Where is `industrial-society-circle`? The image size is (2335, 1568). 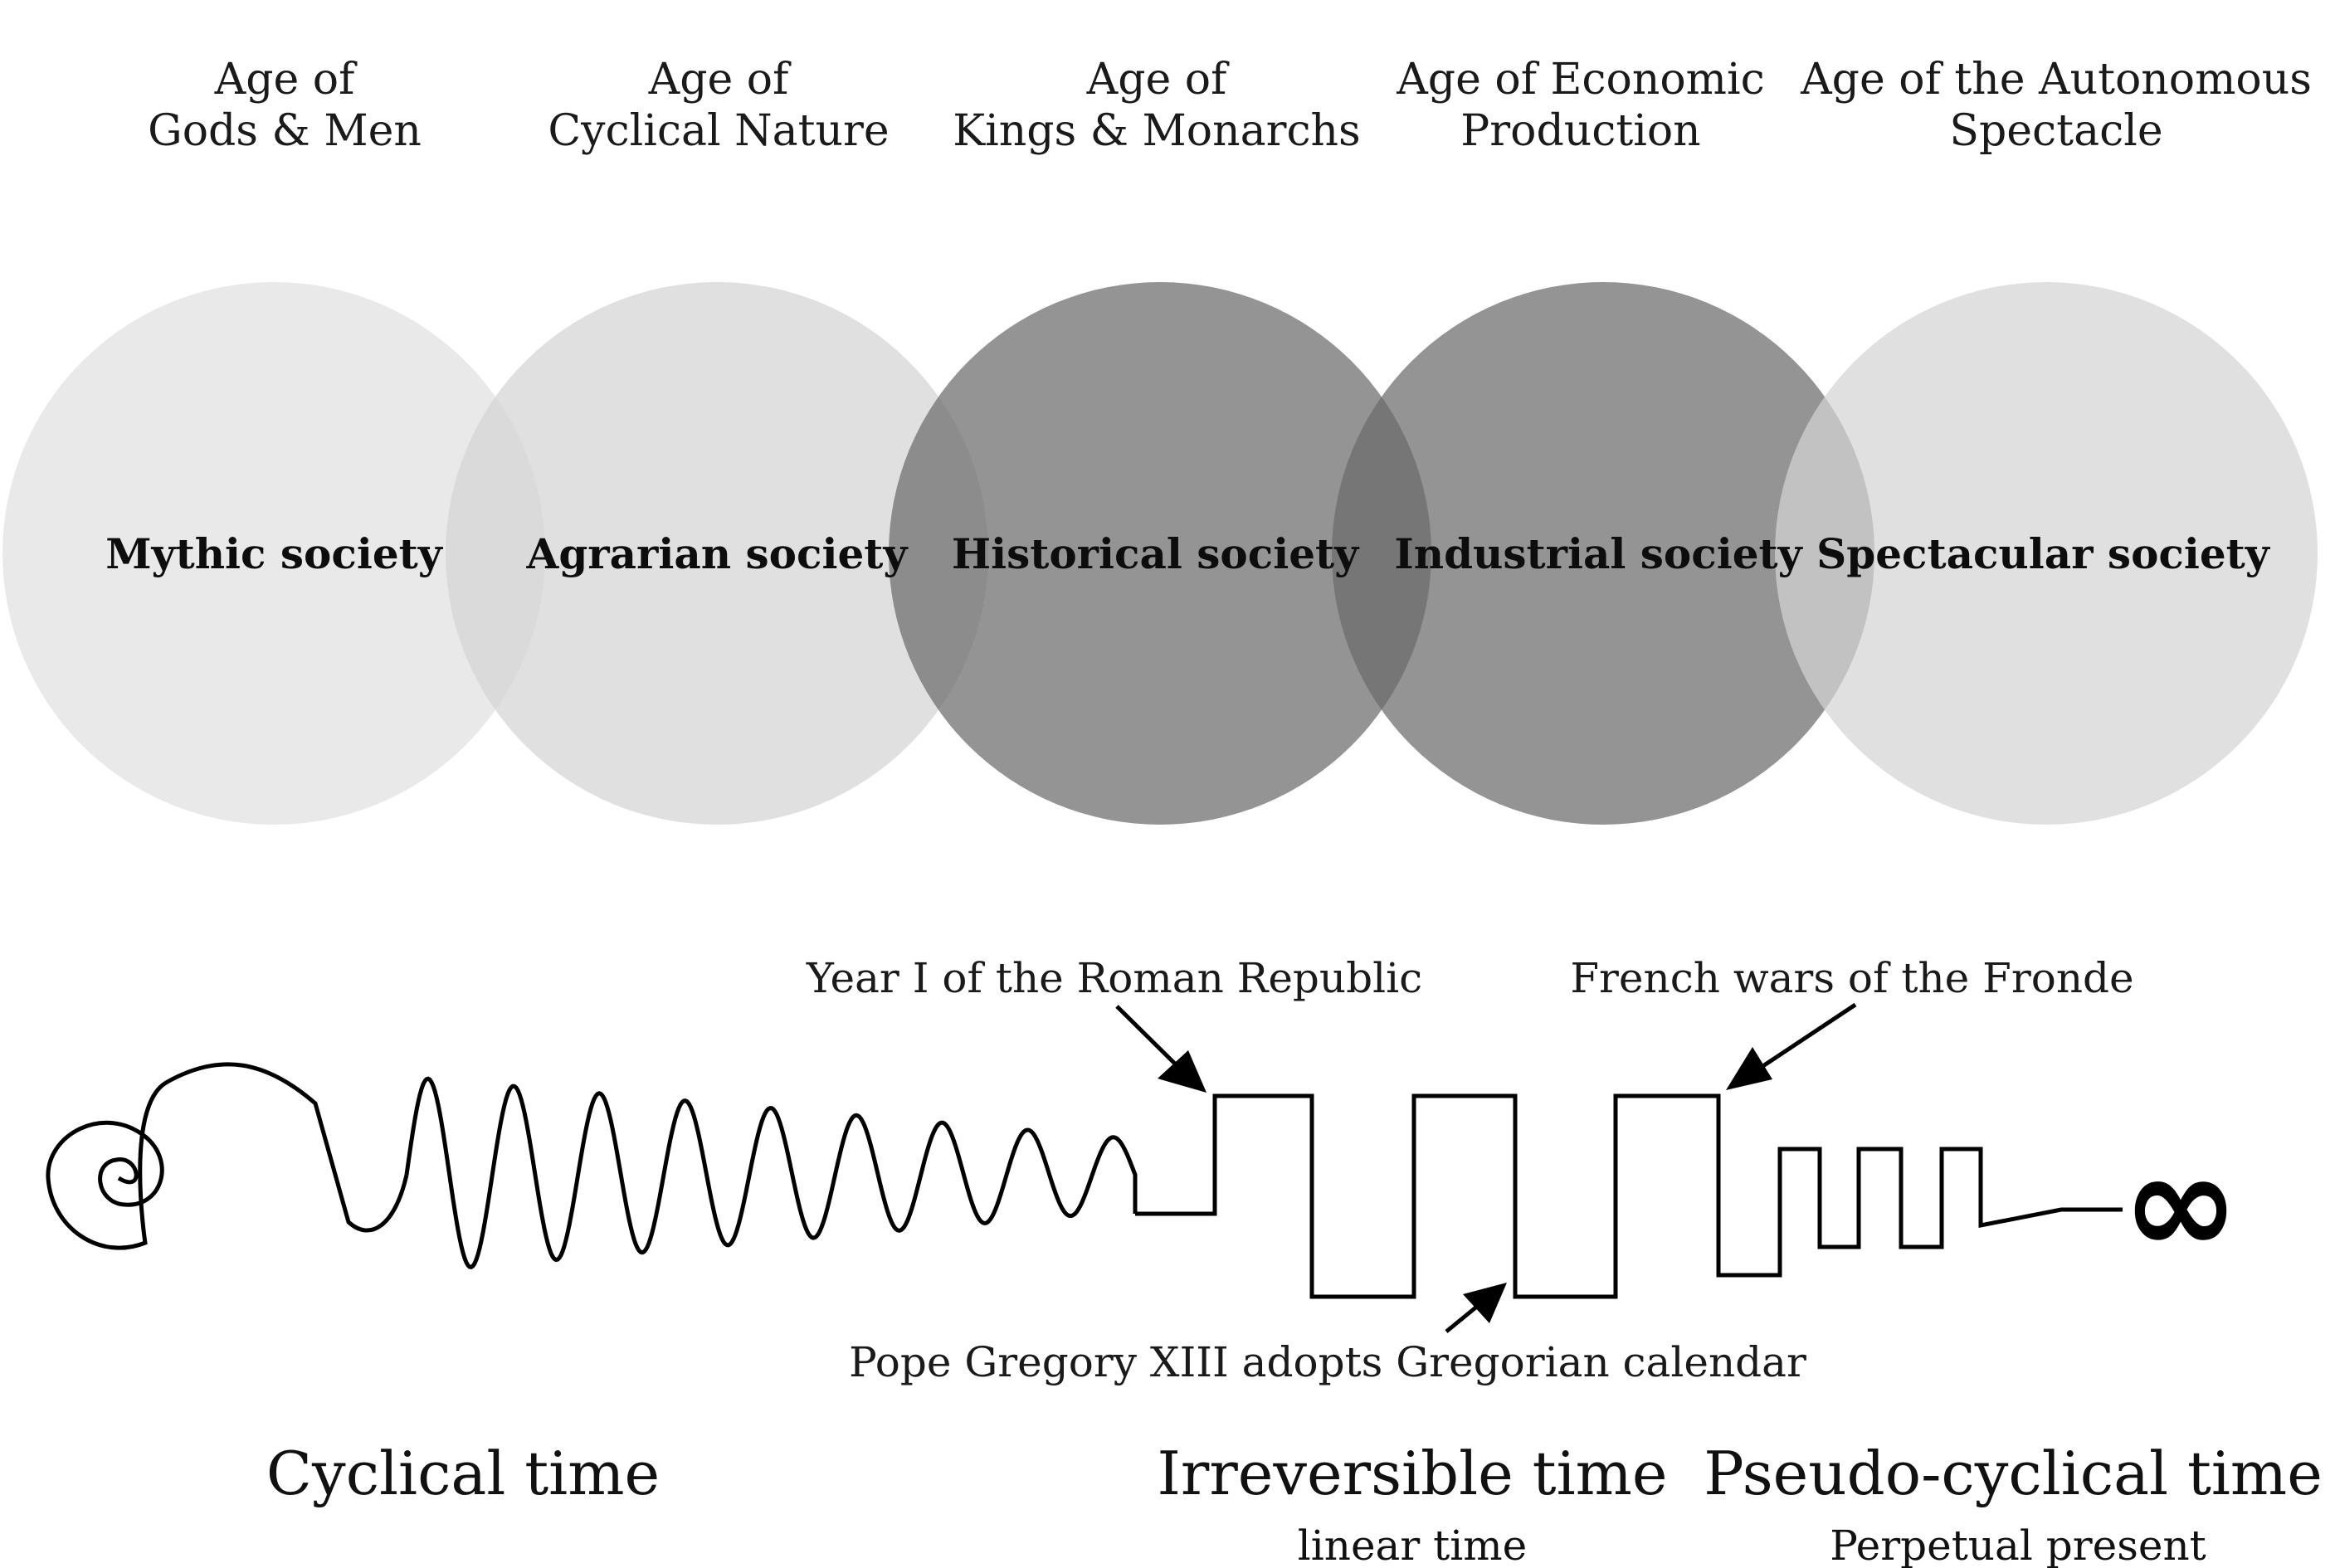 industrial-society-circle is located at coordinates (1603, 553).